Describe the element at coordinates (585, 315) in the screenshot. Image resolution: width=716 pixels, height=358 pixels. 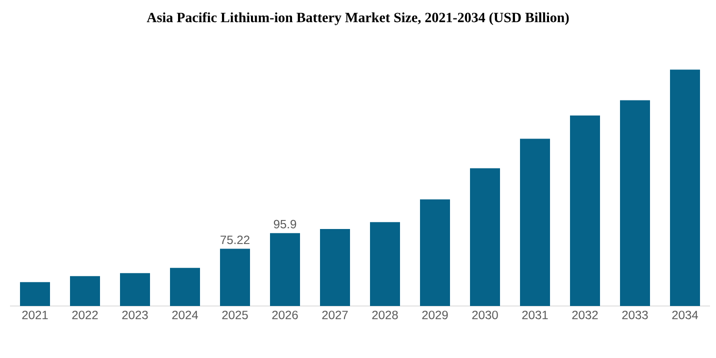
I see `x-tick-label: 2032` at that location.